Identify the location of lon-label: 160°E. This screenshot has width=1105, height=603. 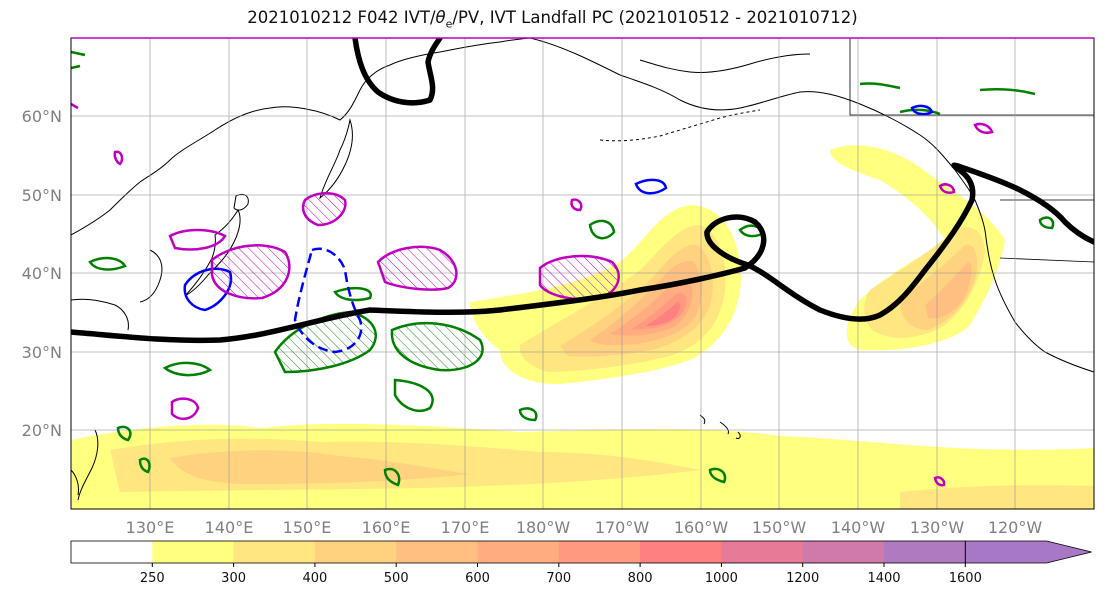
(386, 527).